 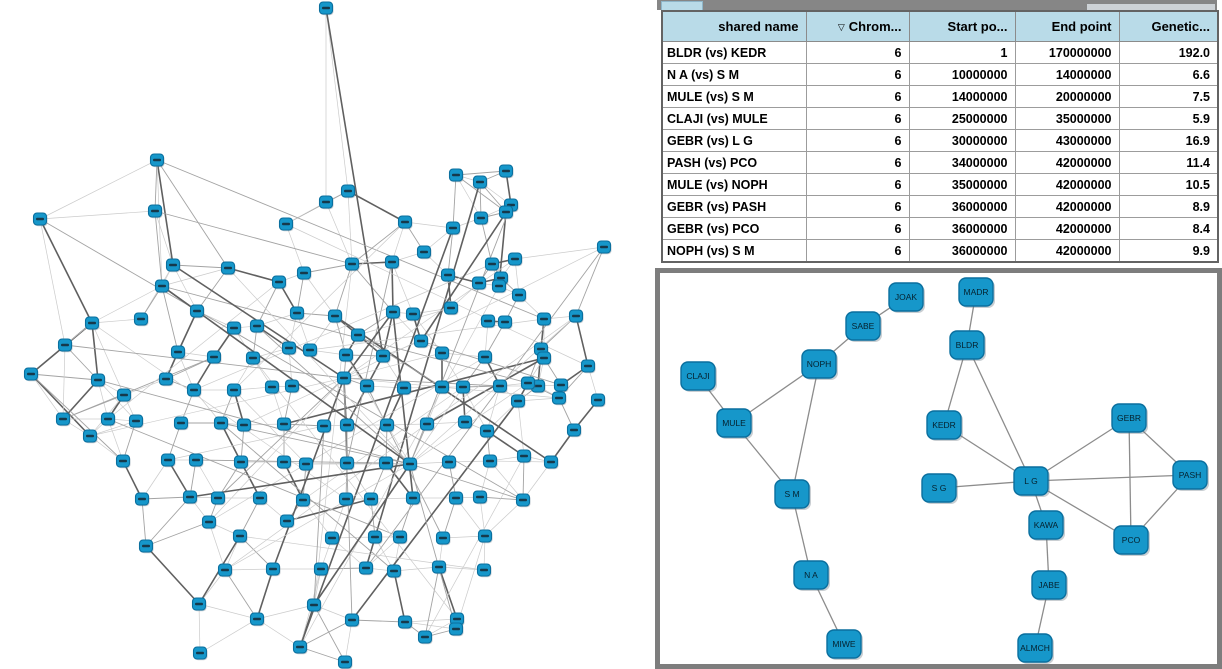 I want to click on table-row: MULE (vs) NOPH 6 35000000 42000000 10.5, so click(x=940, y=184).